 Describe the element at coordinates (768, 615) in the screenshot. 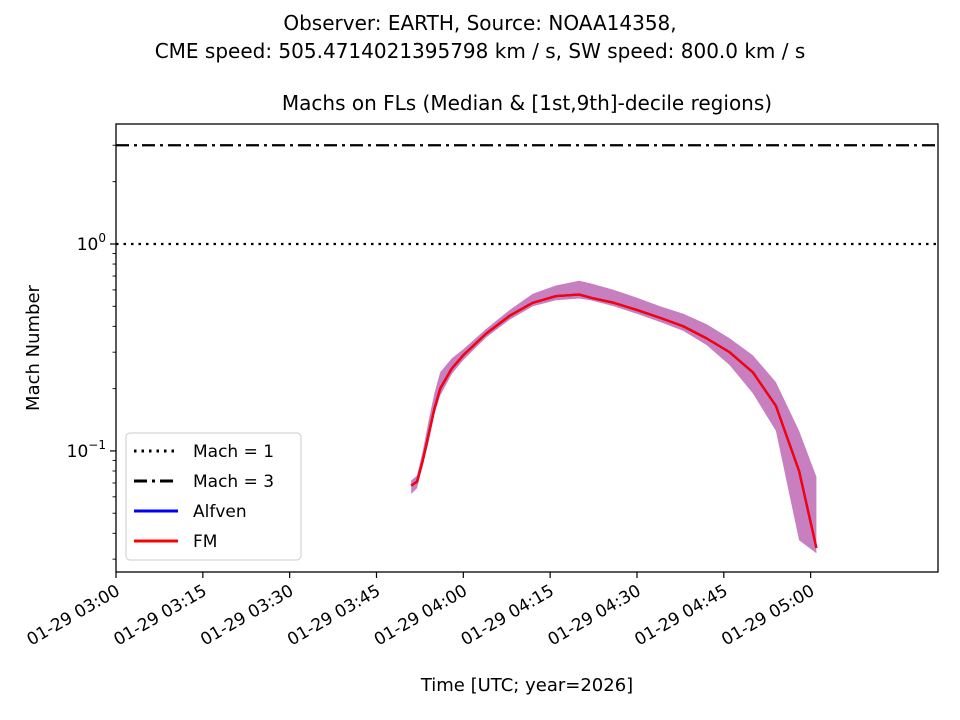

I see `x-tick-label: 01-29 05:00` at that location.